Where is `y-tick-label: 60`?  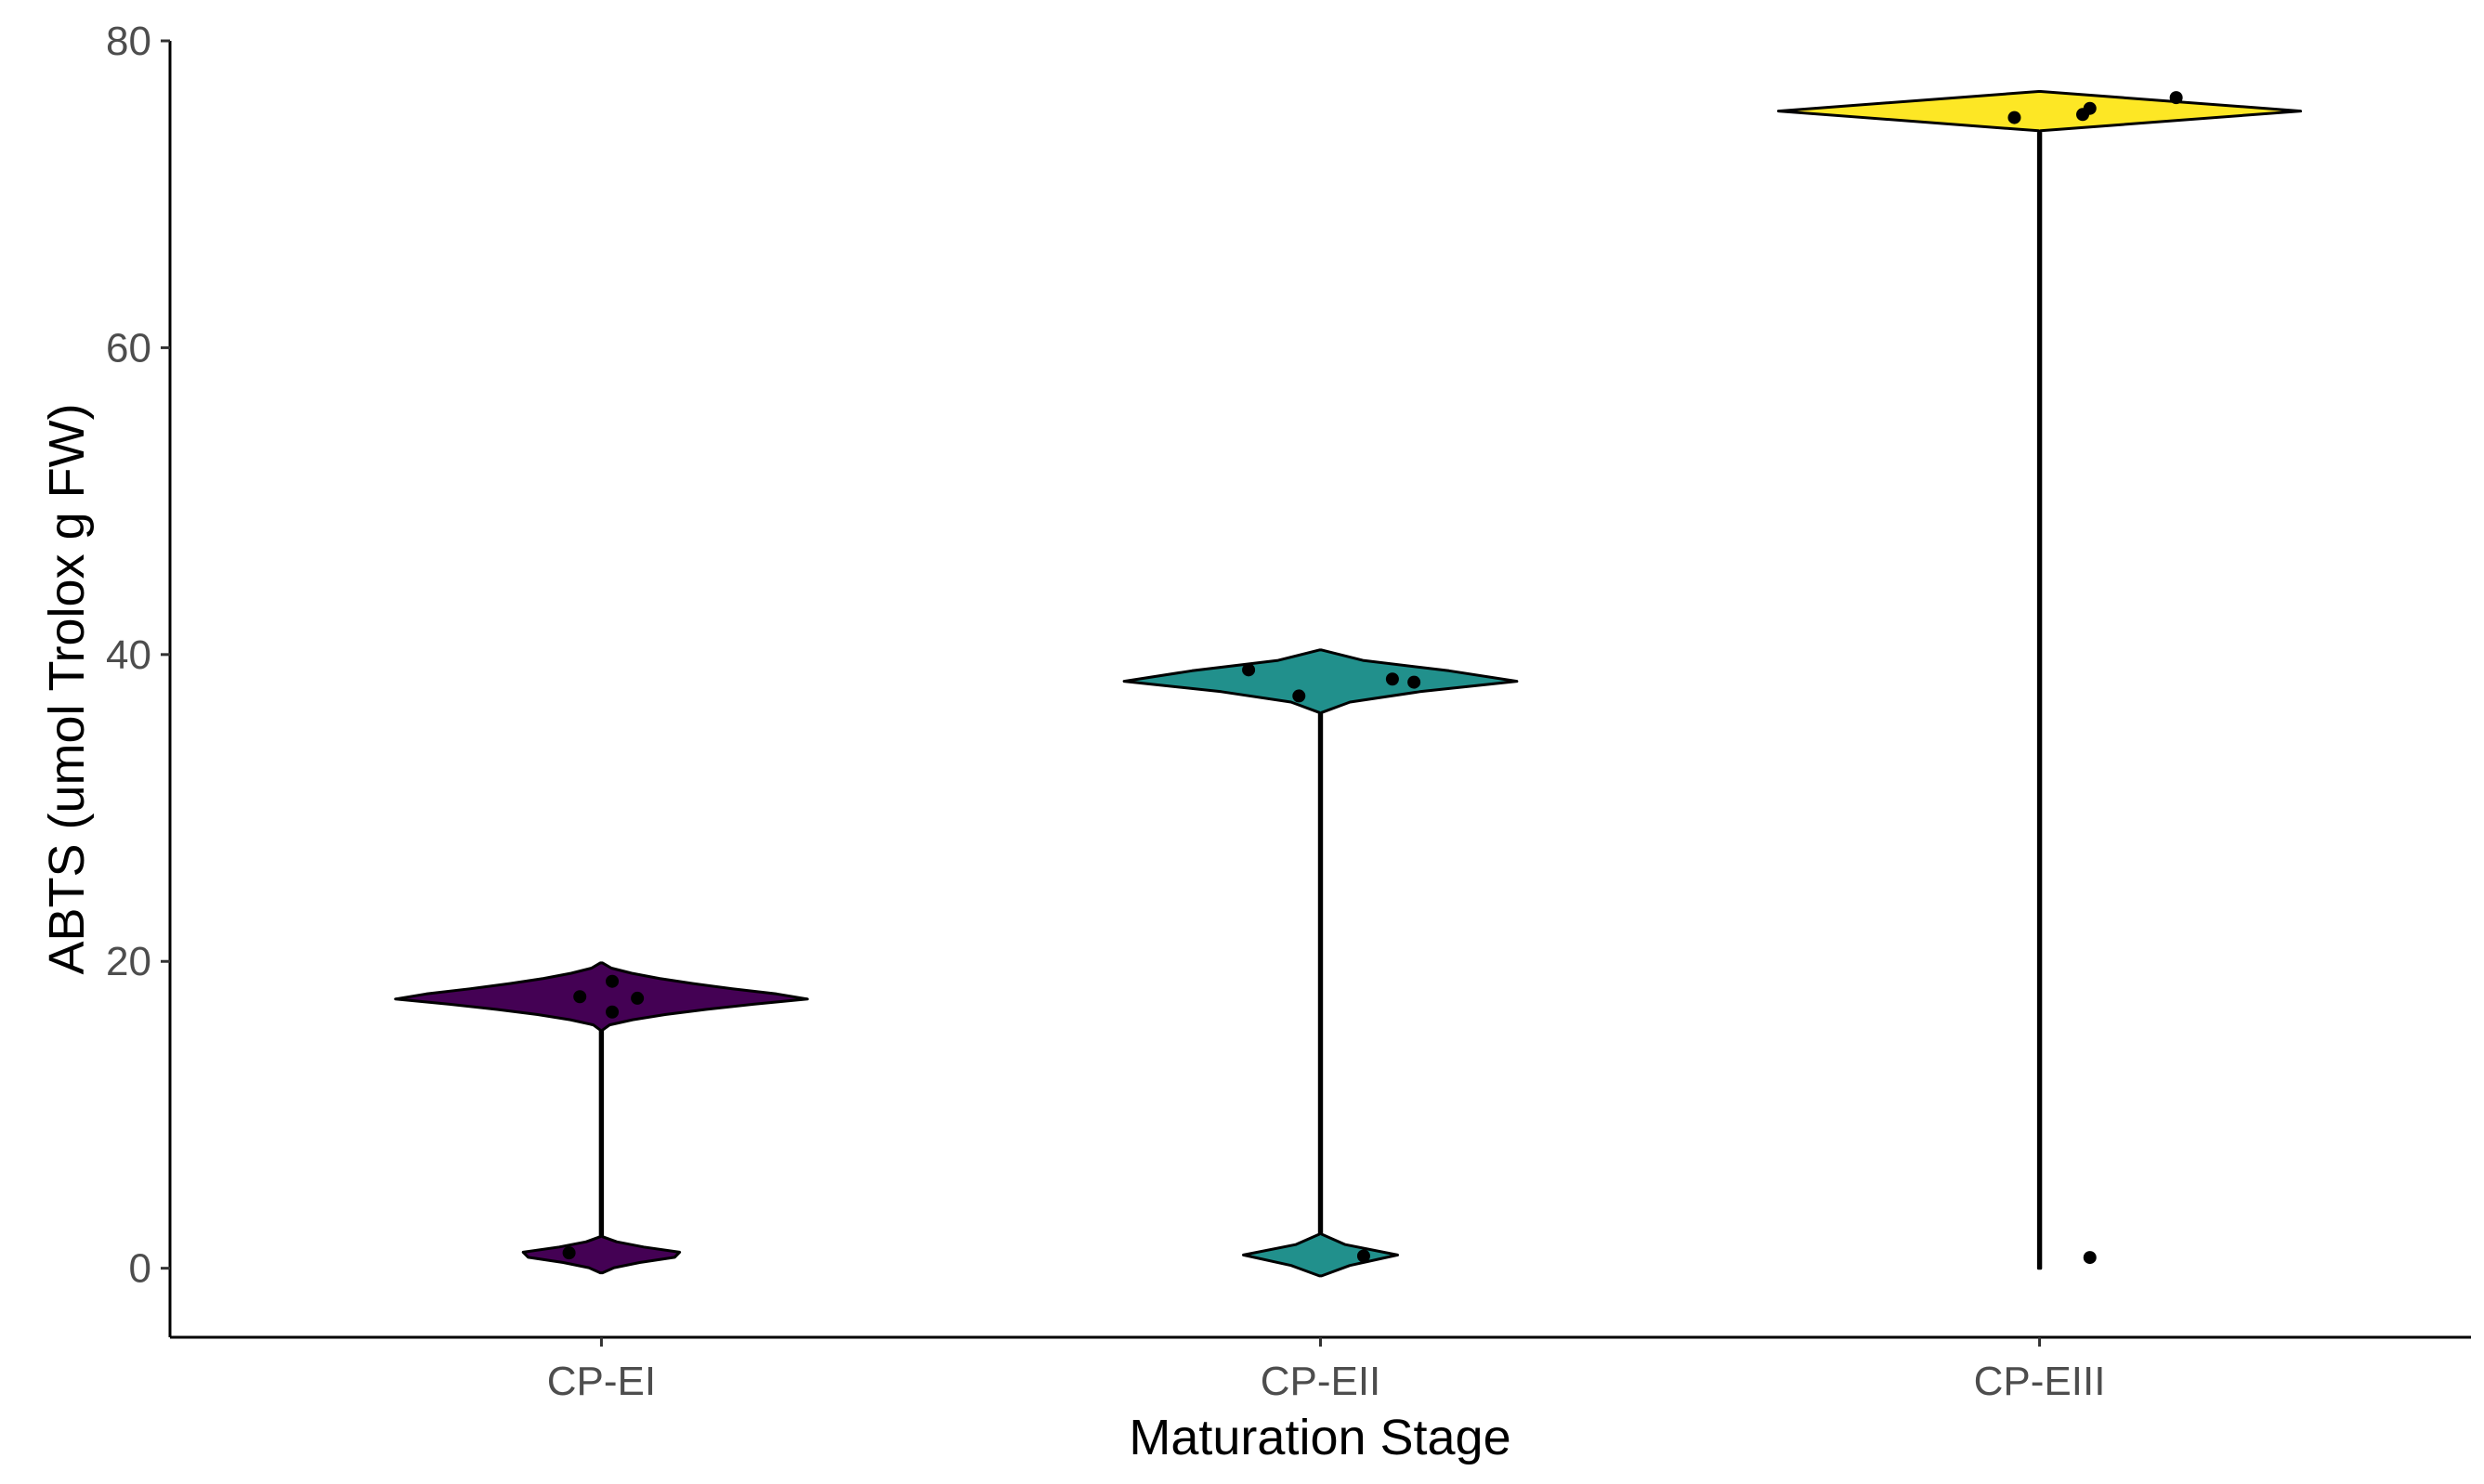
y-tick-label: 60 is located at coordinates (128, 348).